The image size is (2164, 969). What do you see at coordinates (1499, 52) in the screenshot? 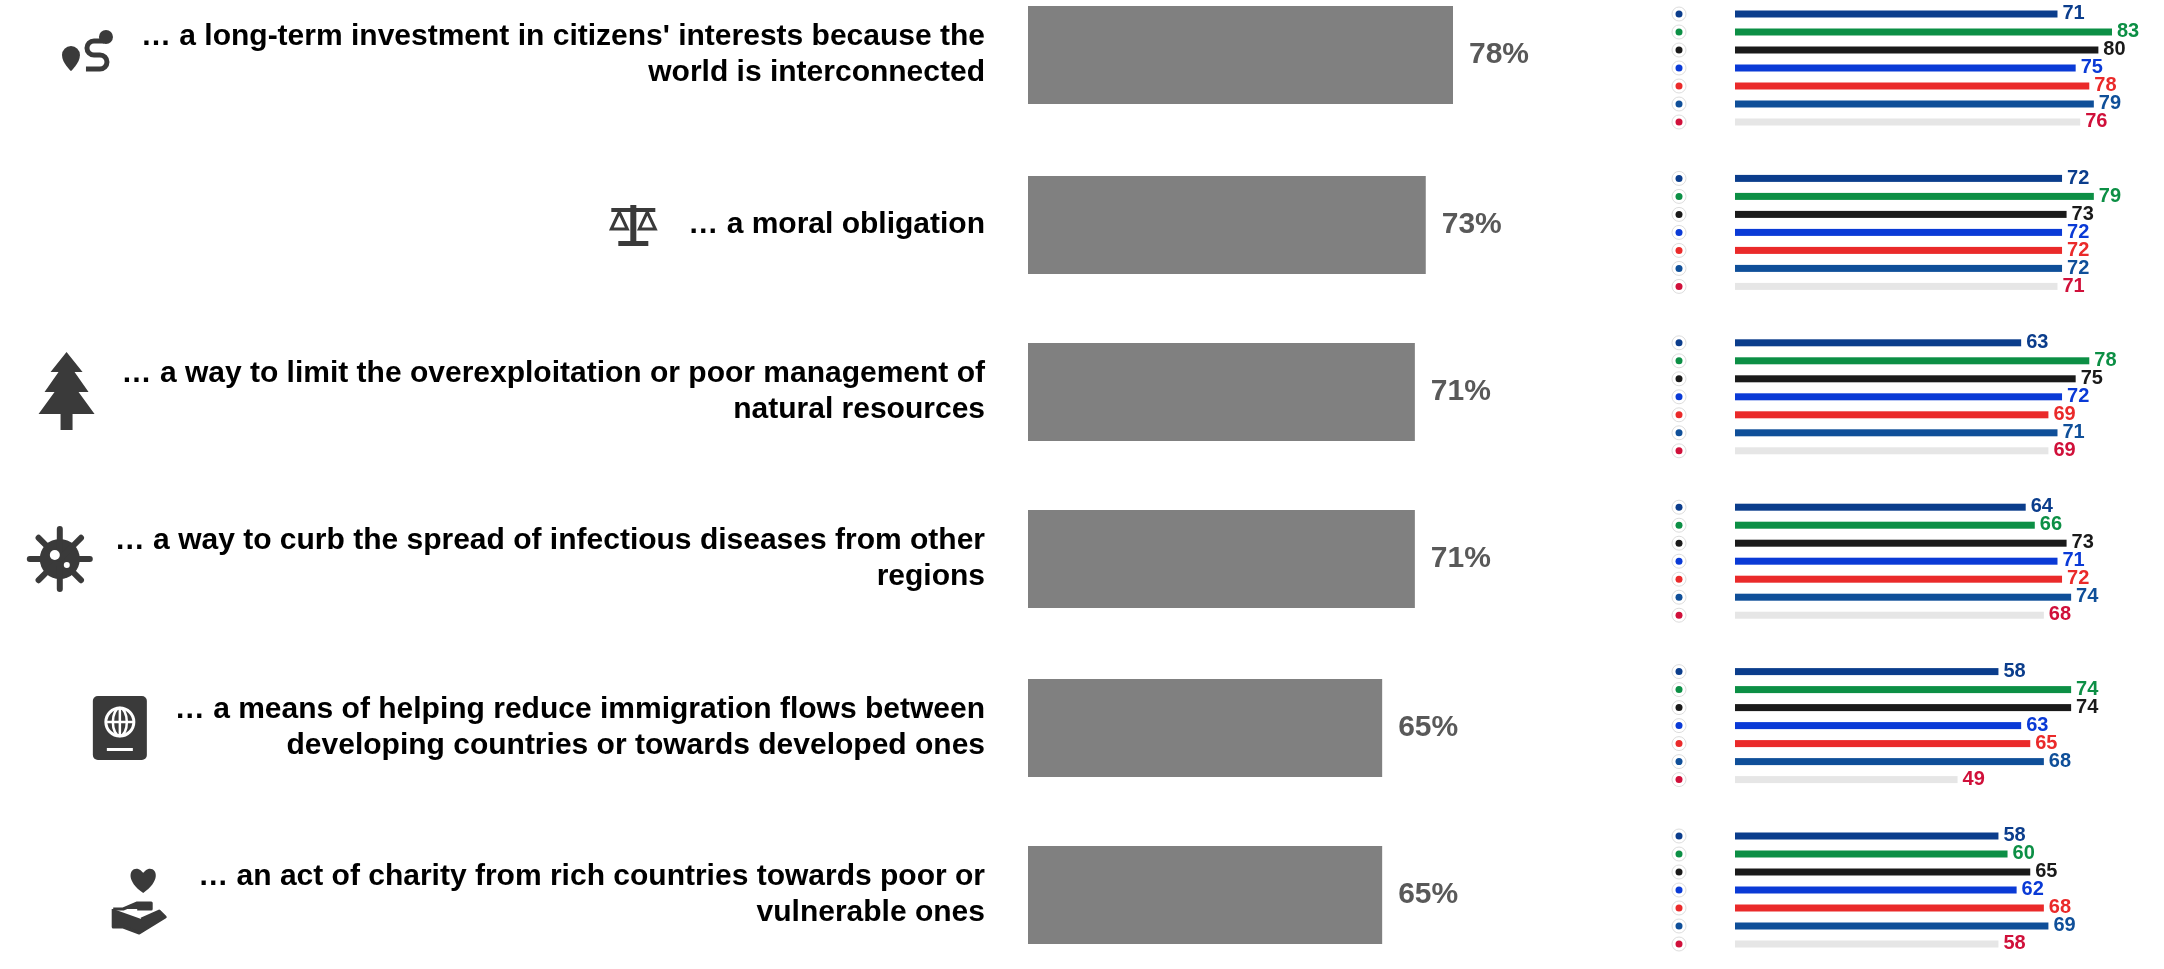
I see `data-label: 78%` at bounding box center [1499, 52].